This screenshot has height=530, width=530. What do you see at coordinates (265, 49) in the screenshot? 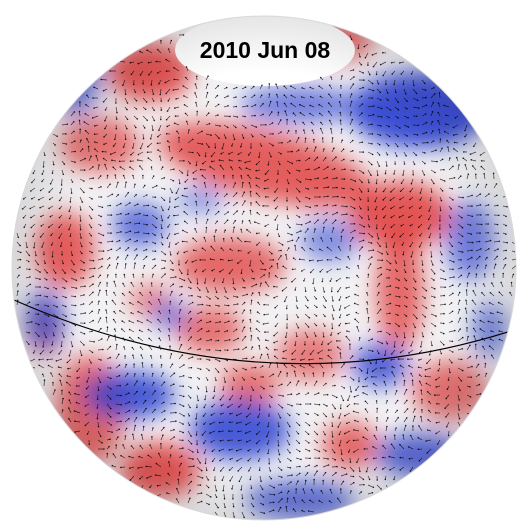
I see `date-label: 2010 Jun 08` at bounding box center [265, 49].